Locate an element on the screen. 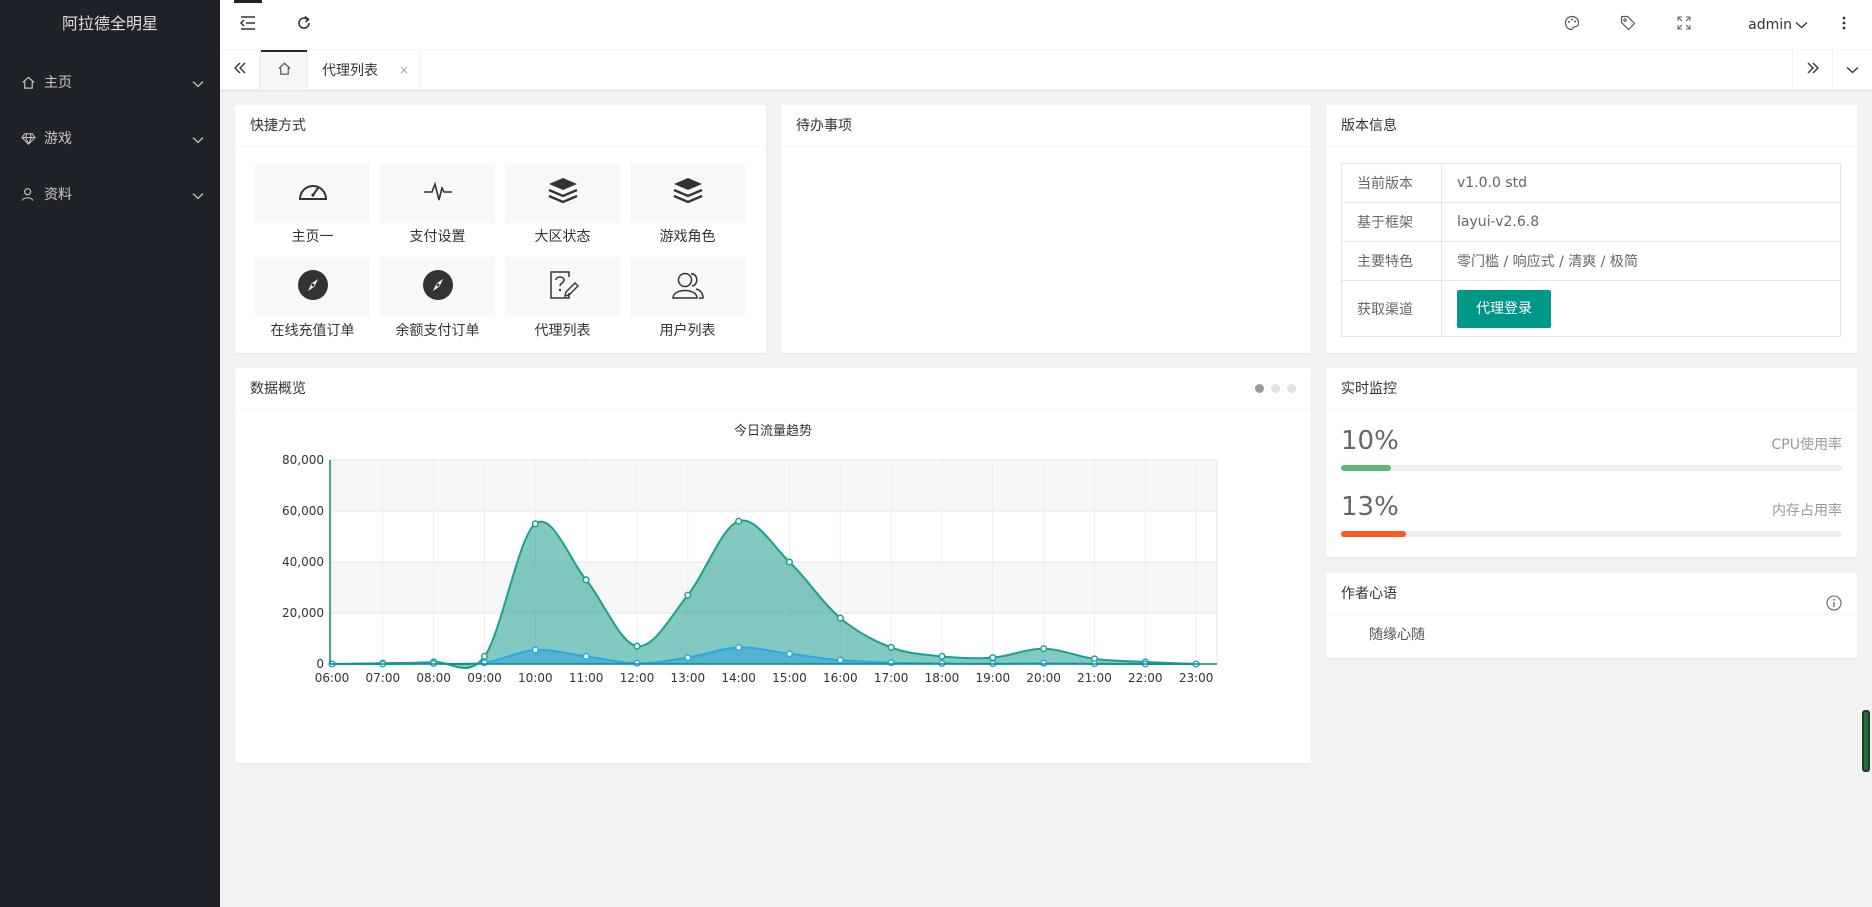  x-tick-label: 10:00 is located at coordinates (535, 678).